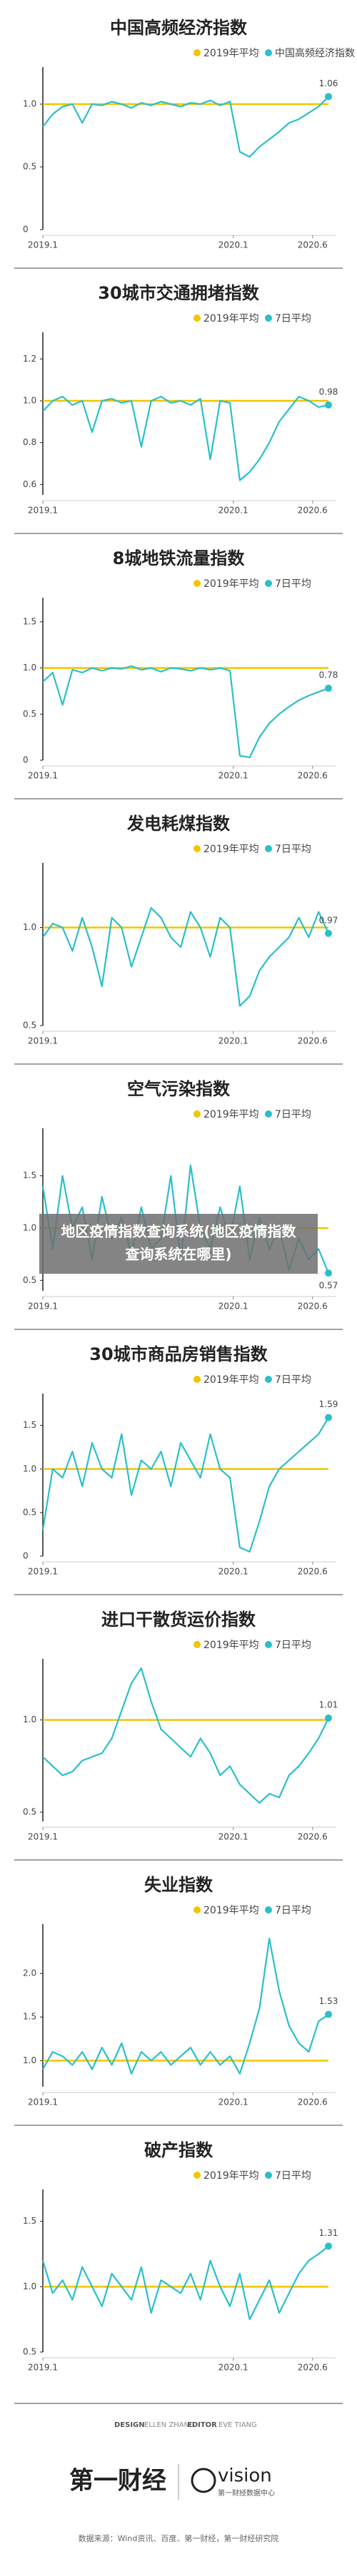  I want to click on chart-title: 中国高频经济指数, so click(179, 28).